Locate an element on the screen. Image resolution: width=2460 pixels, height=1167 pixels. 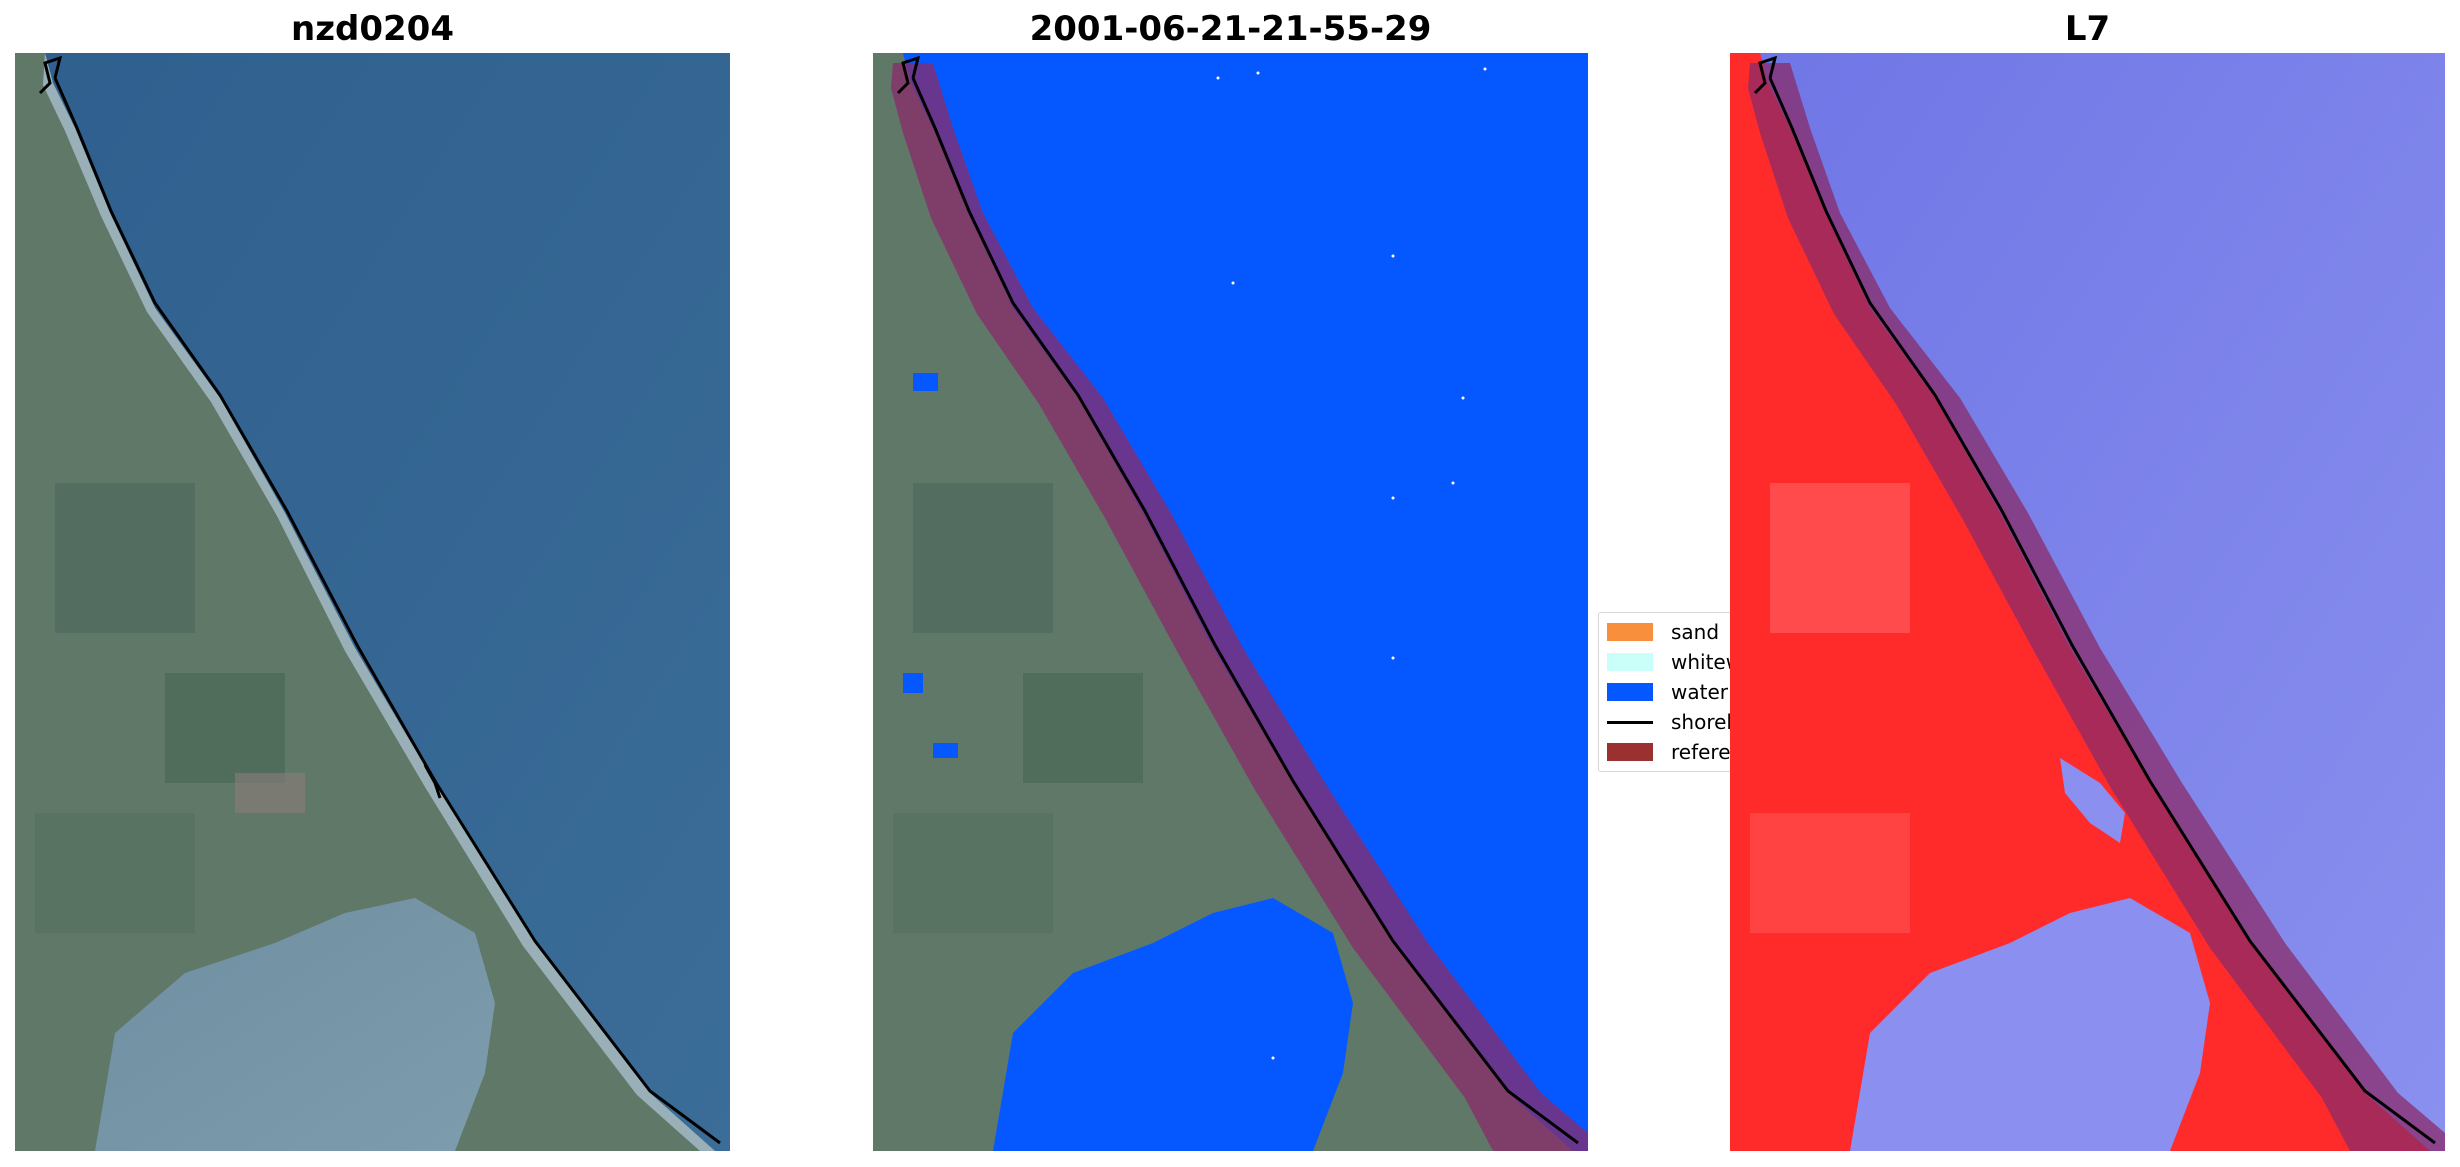
whitewater-swatch is located at coordinates (1630, 662).